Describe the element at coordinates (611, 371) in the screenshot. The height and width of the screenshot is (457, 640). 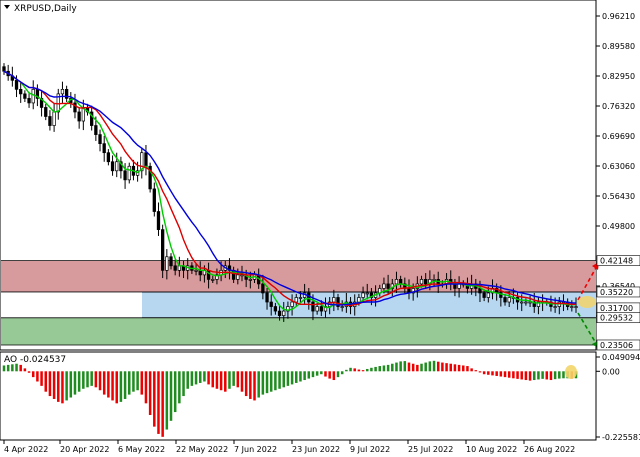
I see `ao-tick-label: 0.00` at that location.